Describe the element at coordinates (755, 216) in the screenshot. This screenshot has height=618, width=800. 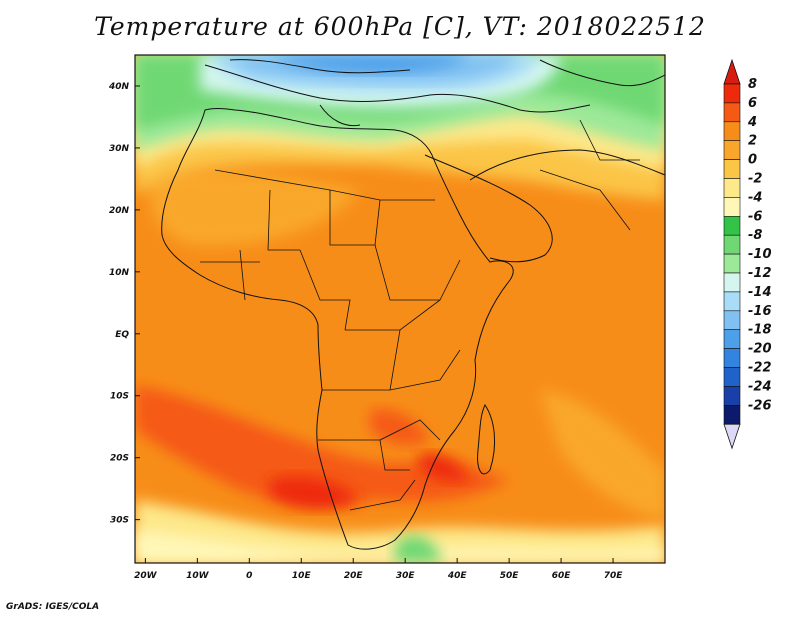
I see `colorbar-label: -6` at that location.